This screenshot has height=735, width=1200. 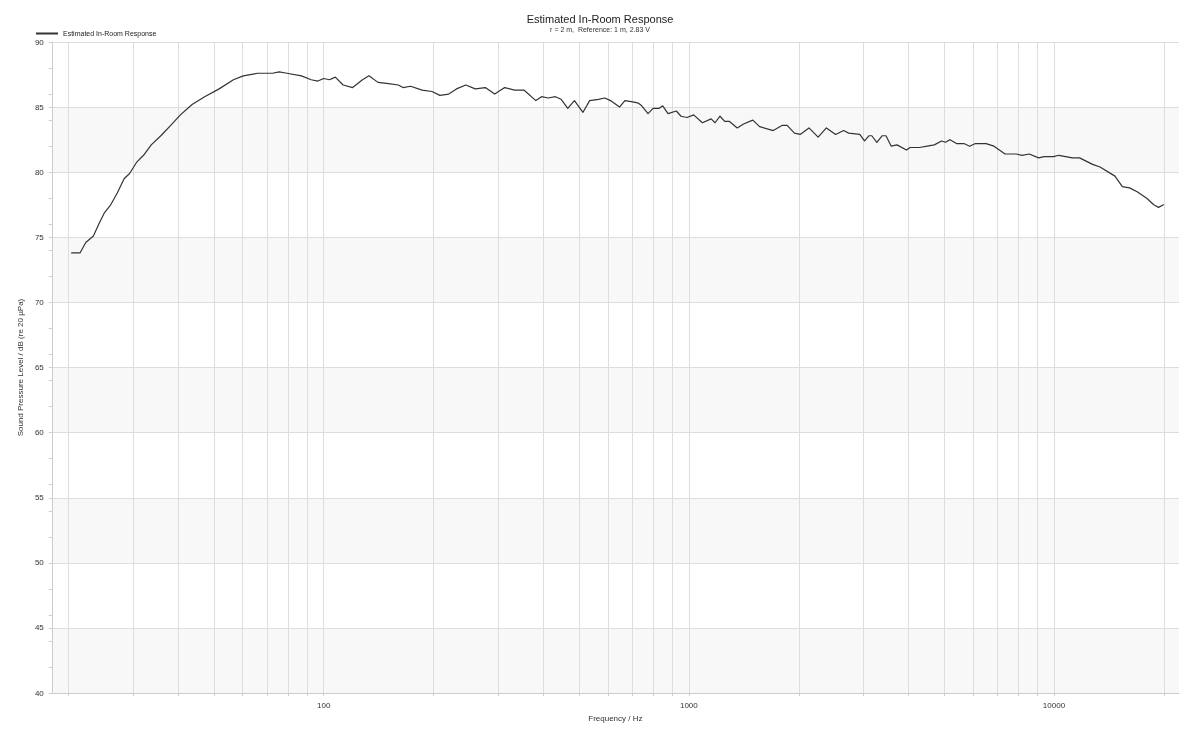 What do you see at coordinates (39, 628) in the screenshot?
I see `y-tick-label: 45` at bounding box center [39, 628].